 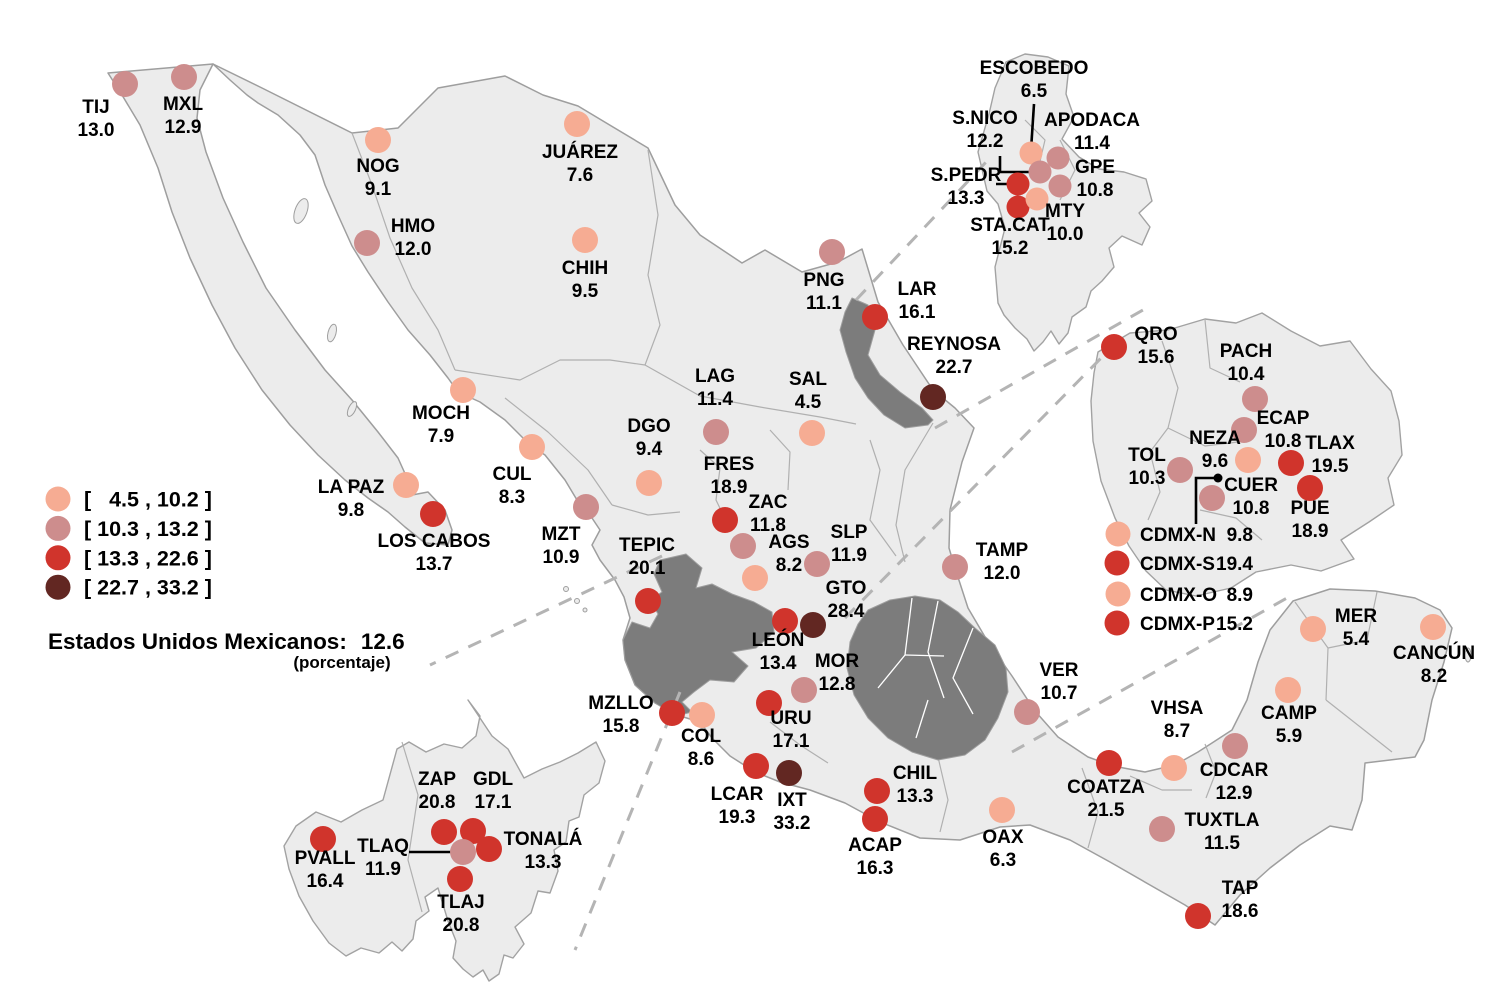 What do you see at coordinates (1330, 455) in the screenshot?
I see `city-label-TLAX: TLAX 19.5` at bounding box center [1330, 455].